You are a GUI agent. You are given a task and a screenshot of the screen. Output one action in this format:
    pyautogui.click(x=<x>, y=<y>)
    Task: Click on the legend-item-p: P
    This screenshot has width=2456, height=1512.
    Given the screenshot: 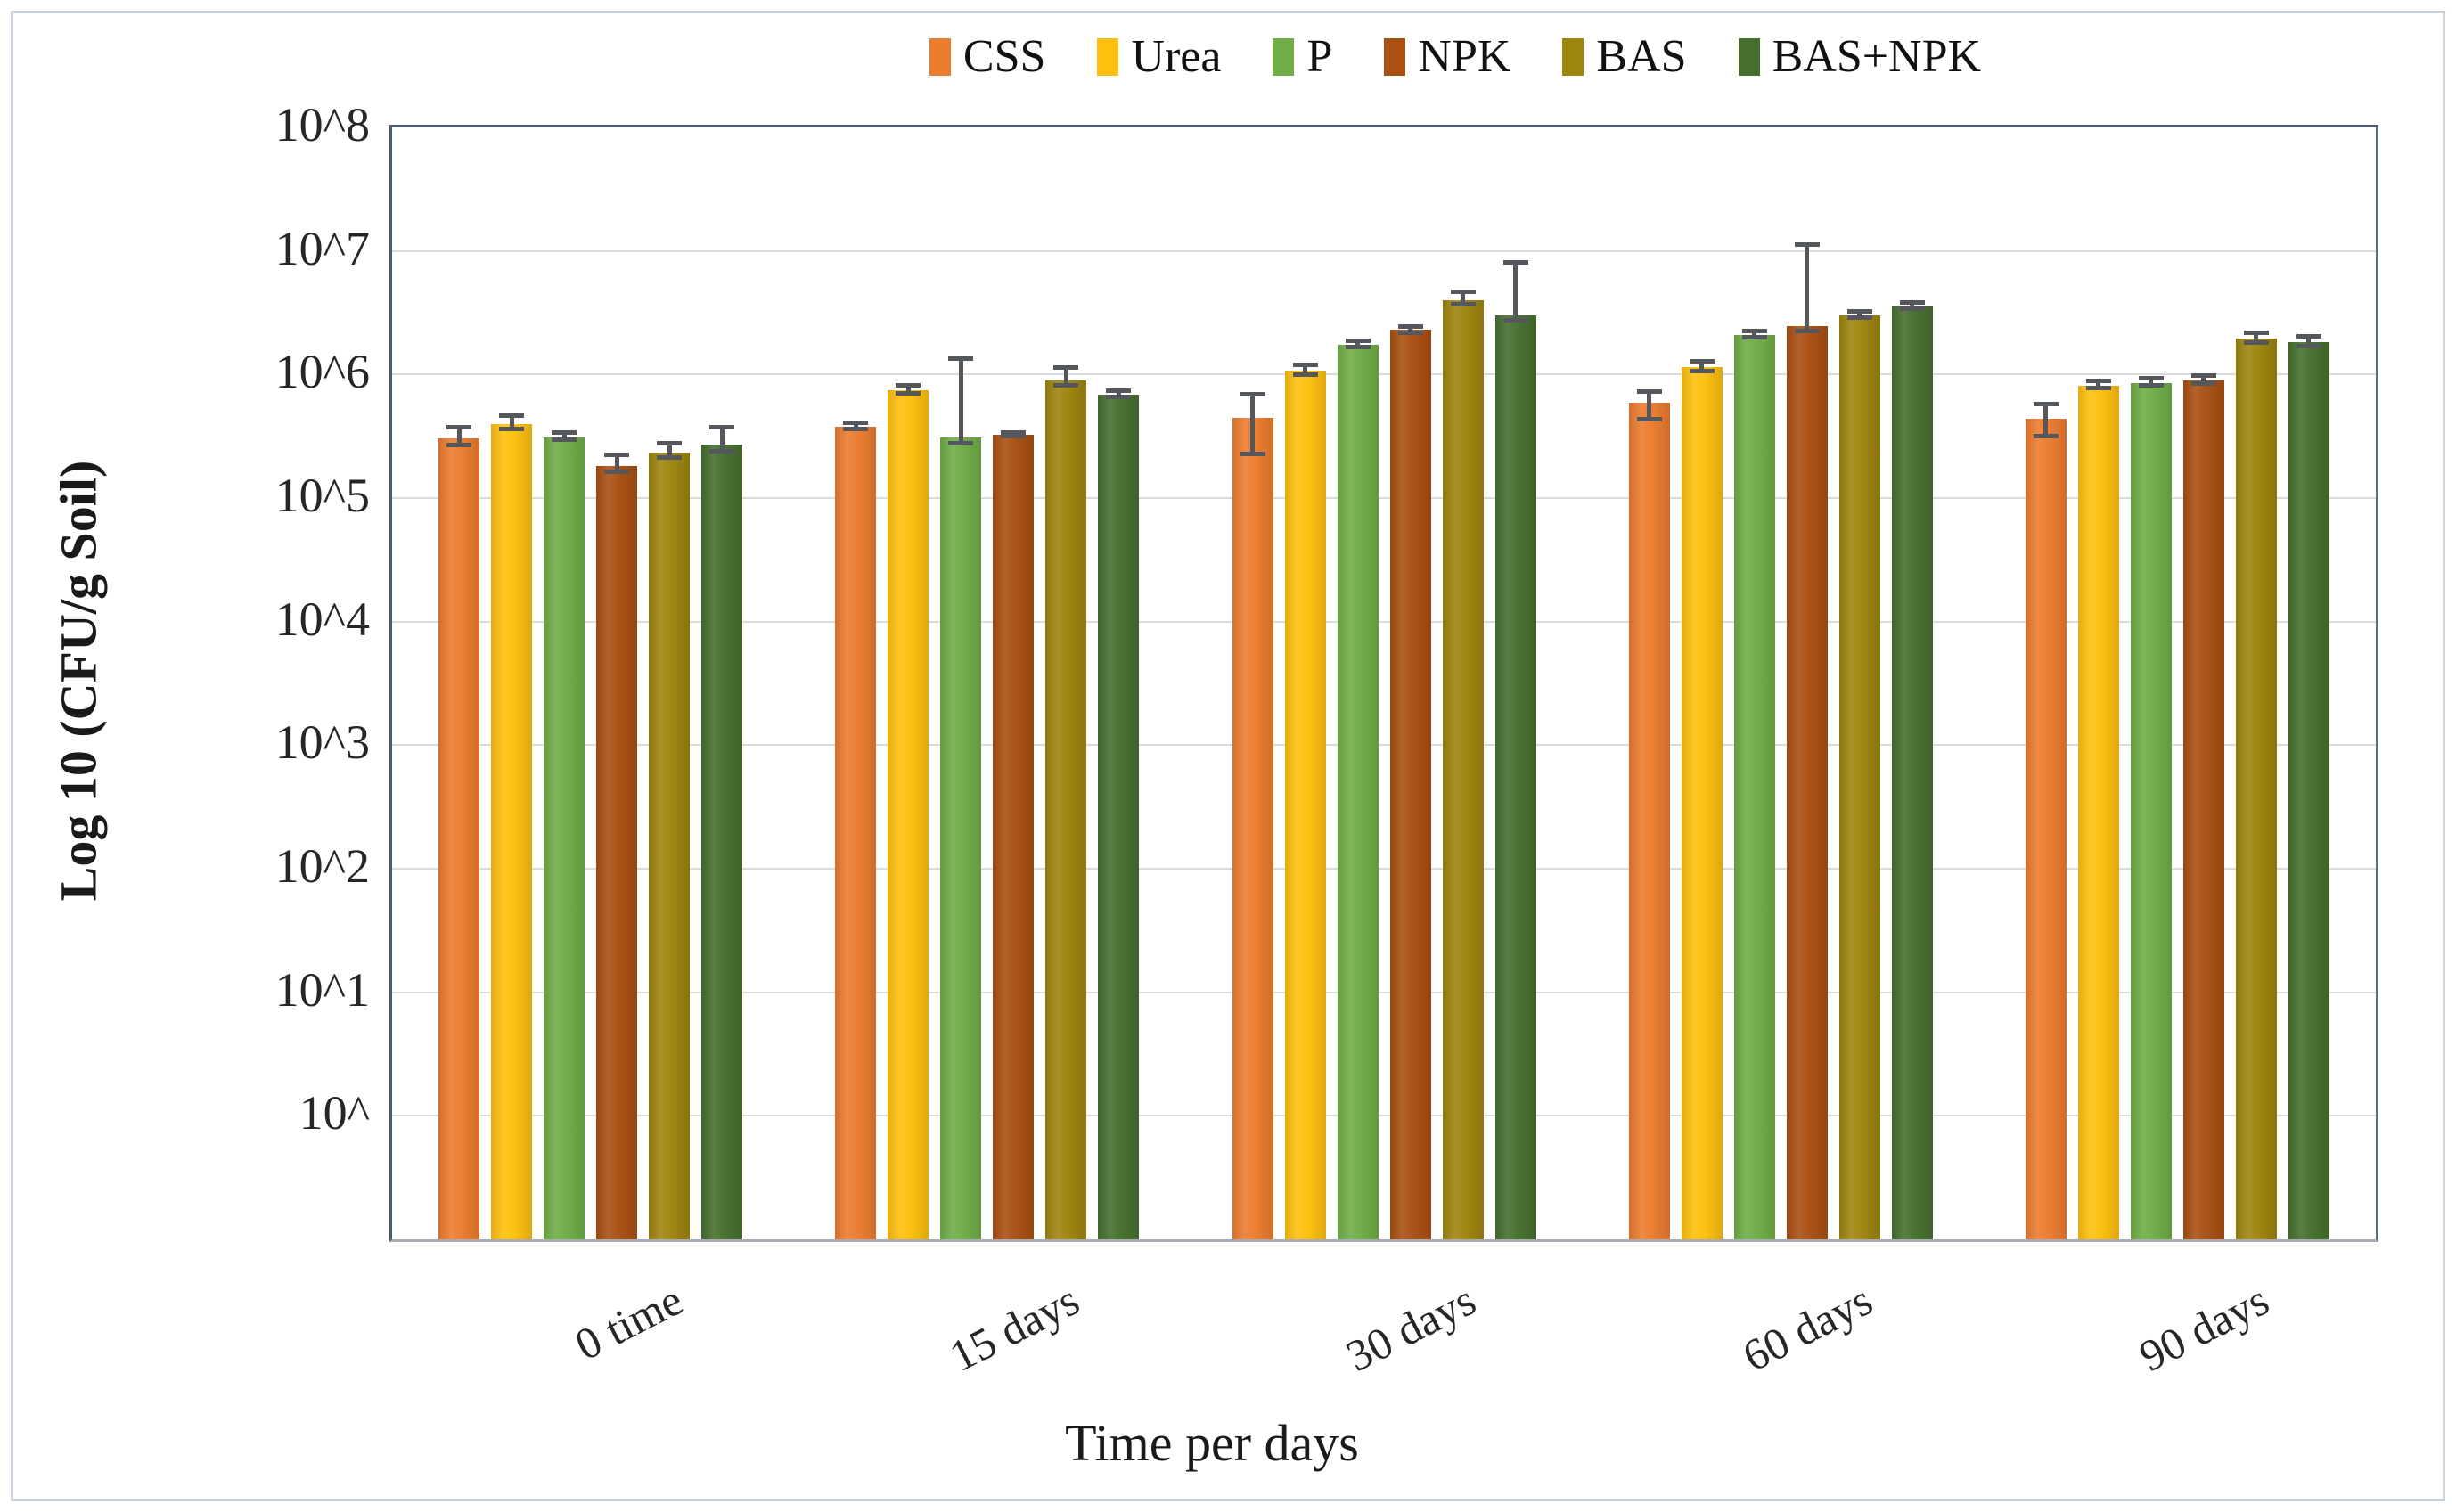 What is the action you would take?
    pyautogui.click(x=1303, y=57)
    